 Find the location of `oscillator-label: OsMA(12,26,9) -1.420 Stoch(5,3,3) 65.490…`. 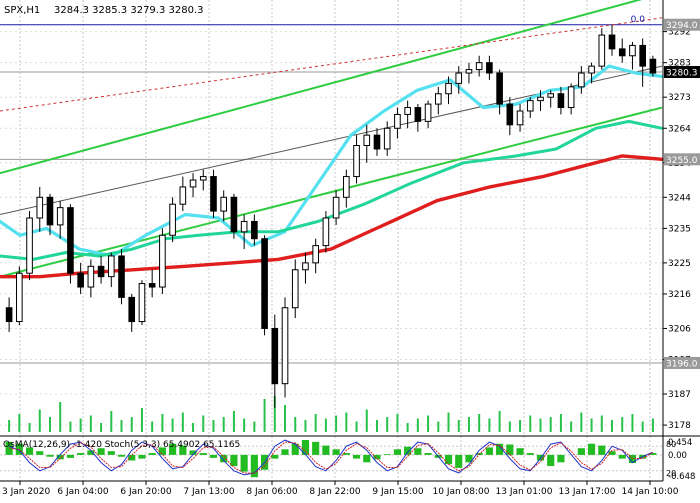

oscillator-label: OsMA(12,26,9) -1.420 Stoch(5,3,3) 65.490… is located at coordinates (121, 445).